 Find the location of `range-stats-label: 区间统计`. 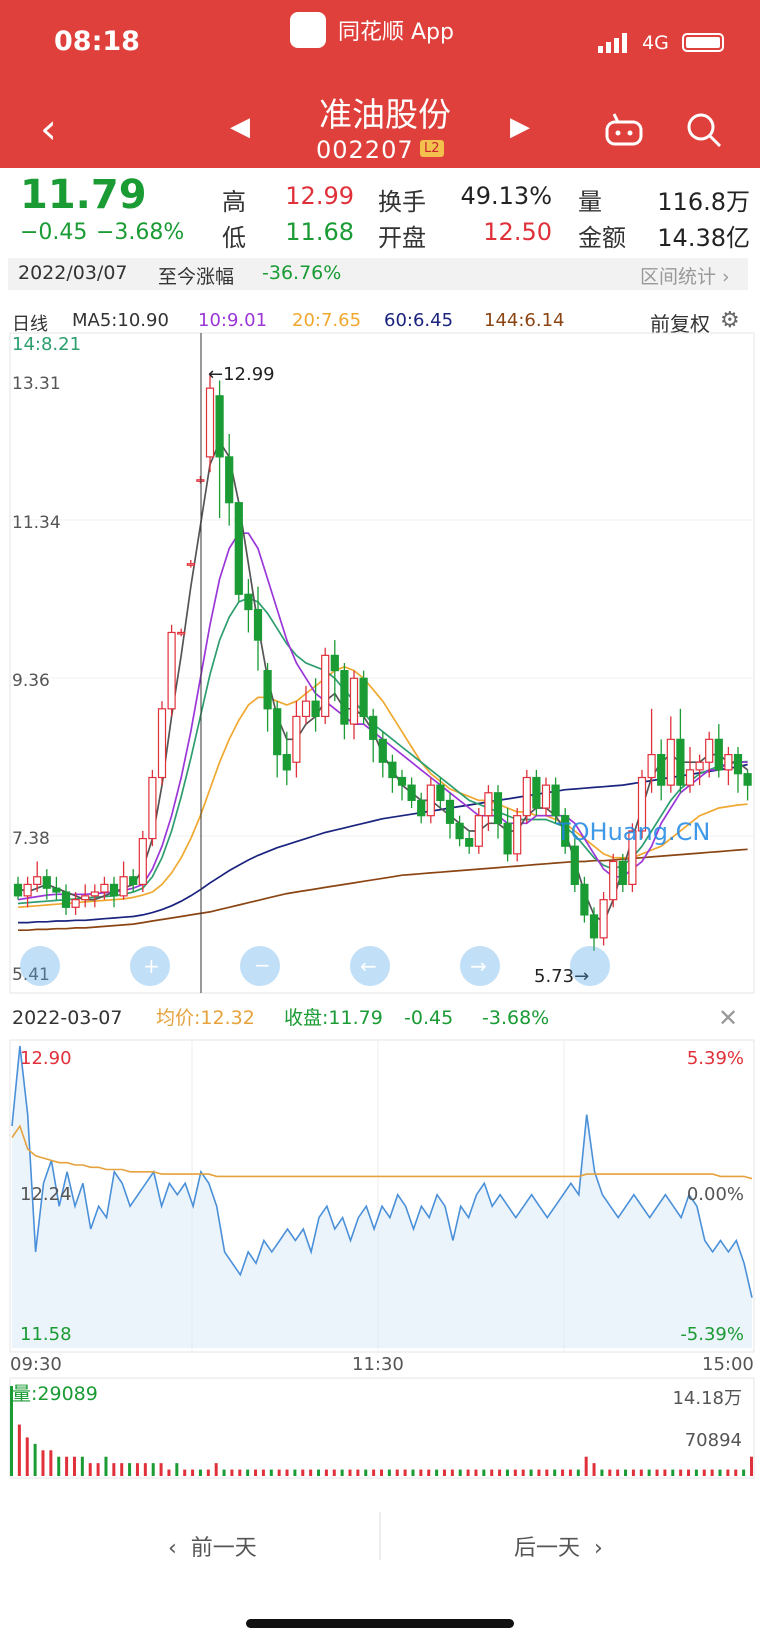

range-stats-label: 区间统计 is located at coordinates (678, 277).